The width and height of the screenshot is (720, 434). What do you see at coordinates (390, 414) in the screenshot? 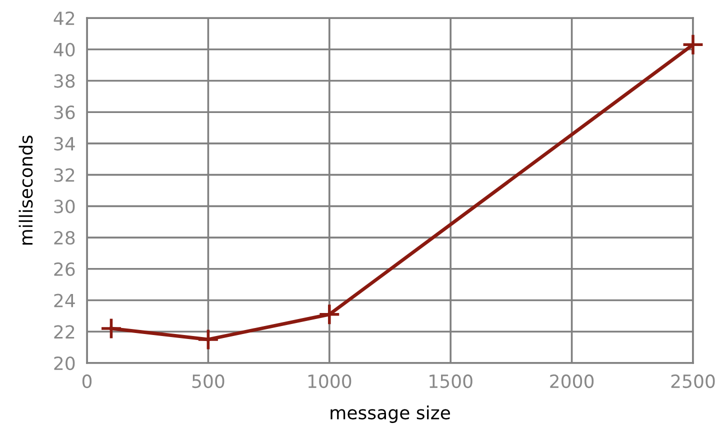
I see `x-axis-title: message size` at bounding box center [390, 414].